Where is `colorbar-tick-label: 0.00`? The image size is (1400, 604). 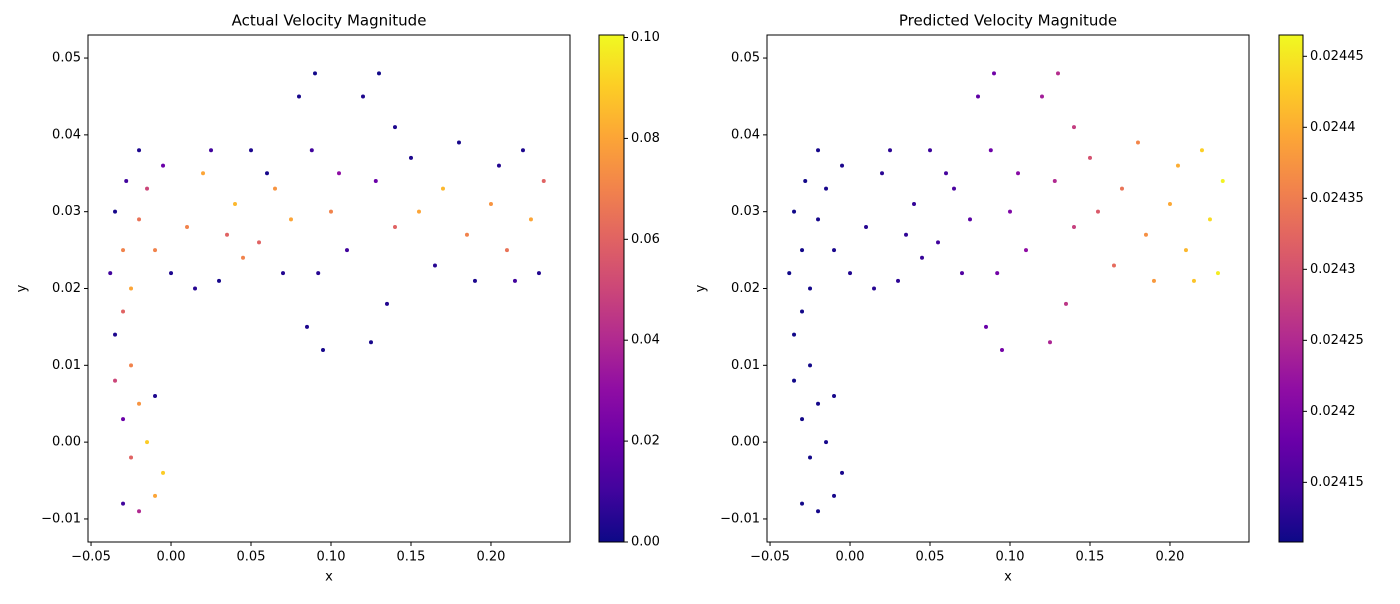 colorbar-tick-label: 0.00 is located at coordinates (645, 542).